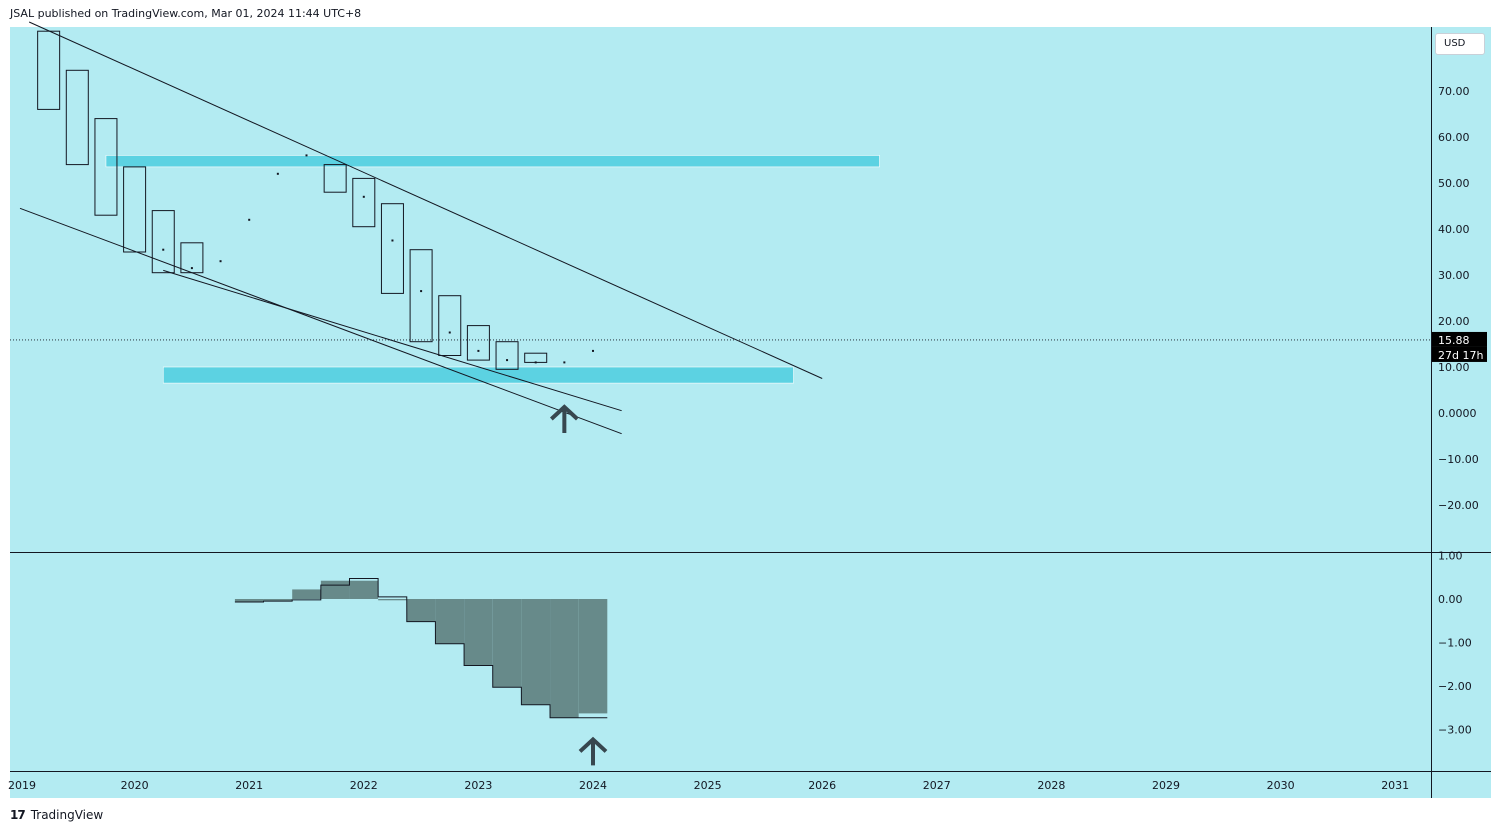 This screenshot has width=1501, height=834. Describe the element at coordinates (135, 785) in the screenshot. I see `time-tick-label: 2020` at that location.